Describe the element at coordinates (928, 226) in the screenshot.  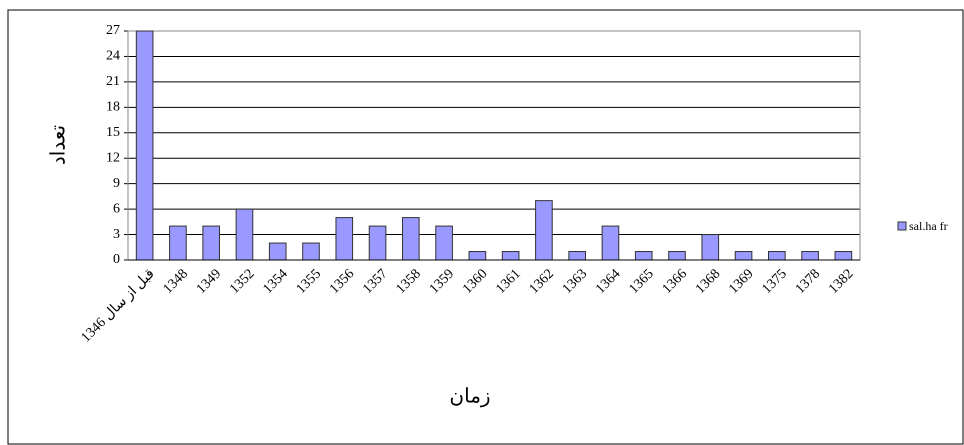
I see `legend-label: sal.ha fr` at that location.